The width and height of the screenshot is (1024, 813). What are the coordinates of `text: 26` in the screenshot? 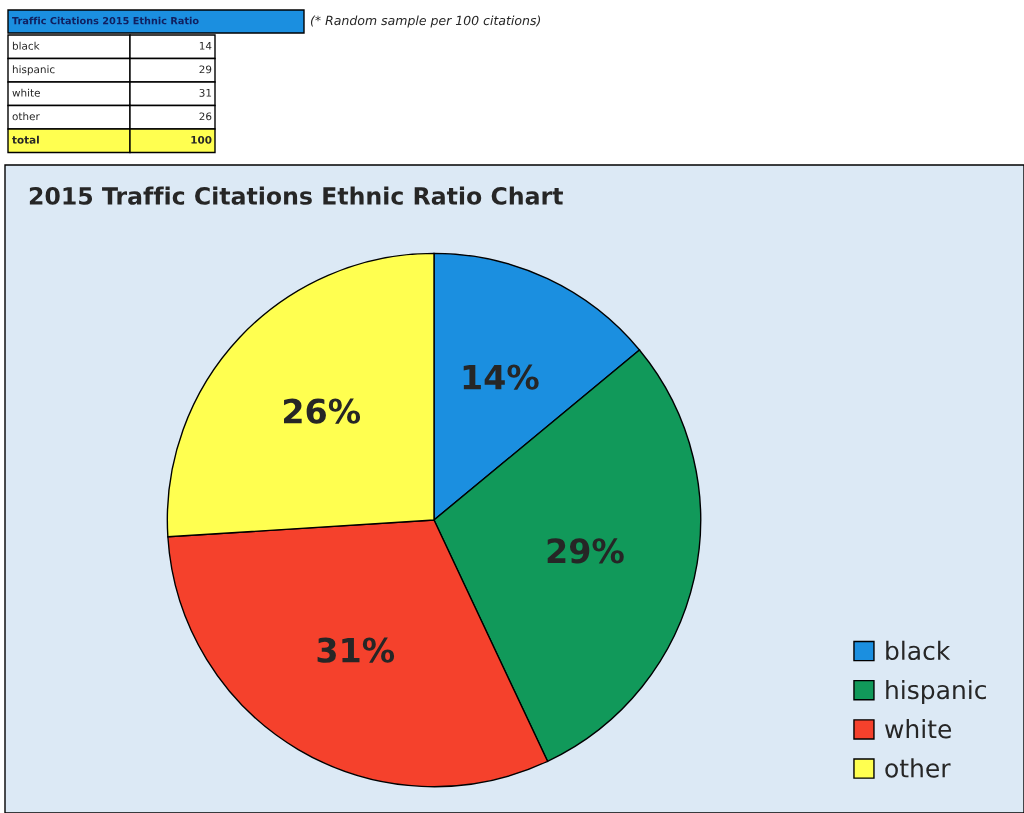 It's located at (205, 116).